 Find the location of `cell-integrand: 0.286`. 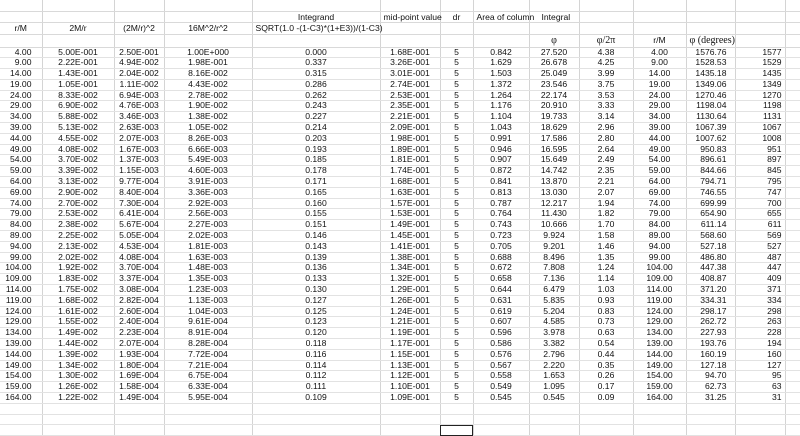

cell-integrand: 0.286 is located at coordinates (316, 85).